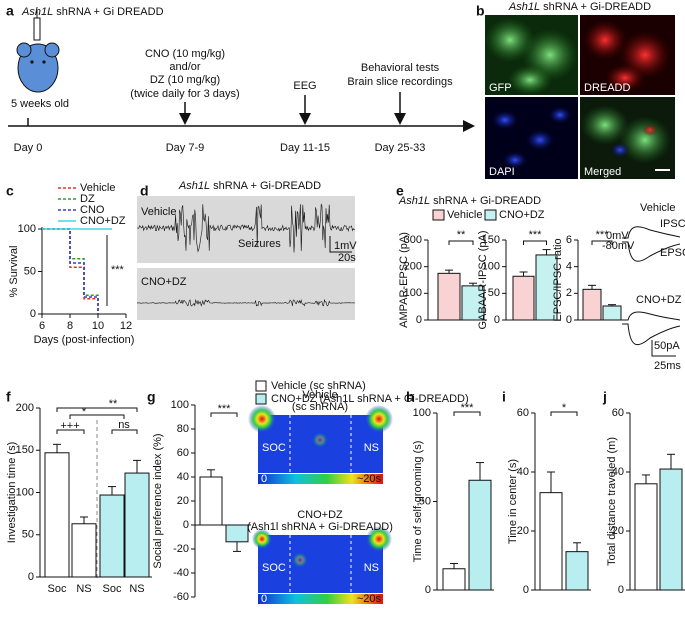 The image size is (685, 626). Describe the element at coordinates (181, 597) in the screenshot. I see `y-tick-label: -60` at that location.